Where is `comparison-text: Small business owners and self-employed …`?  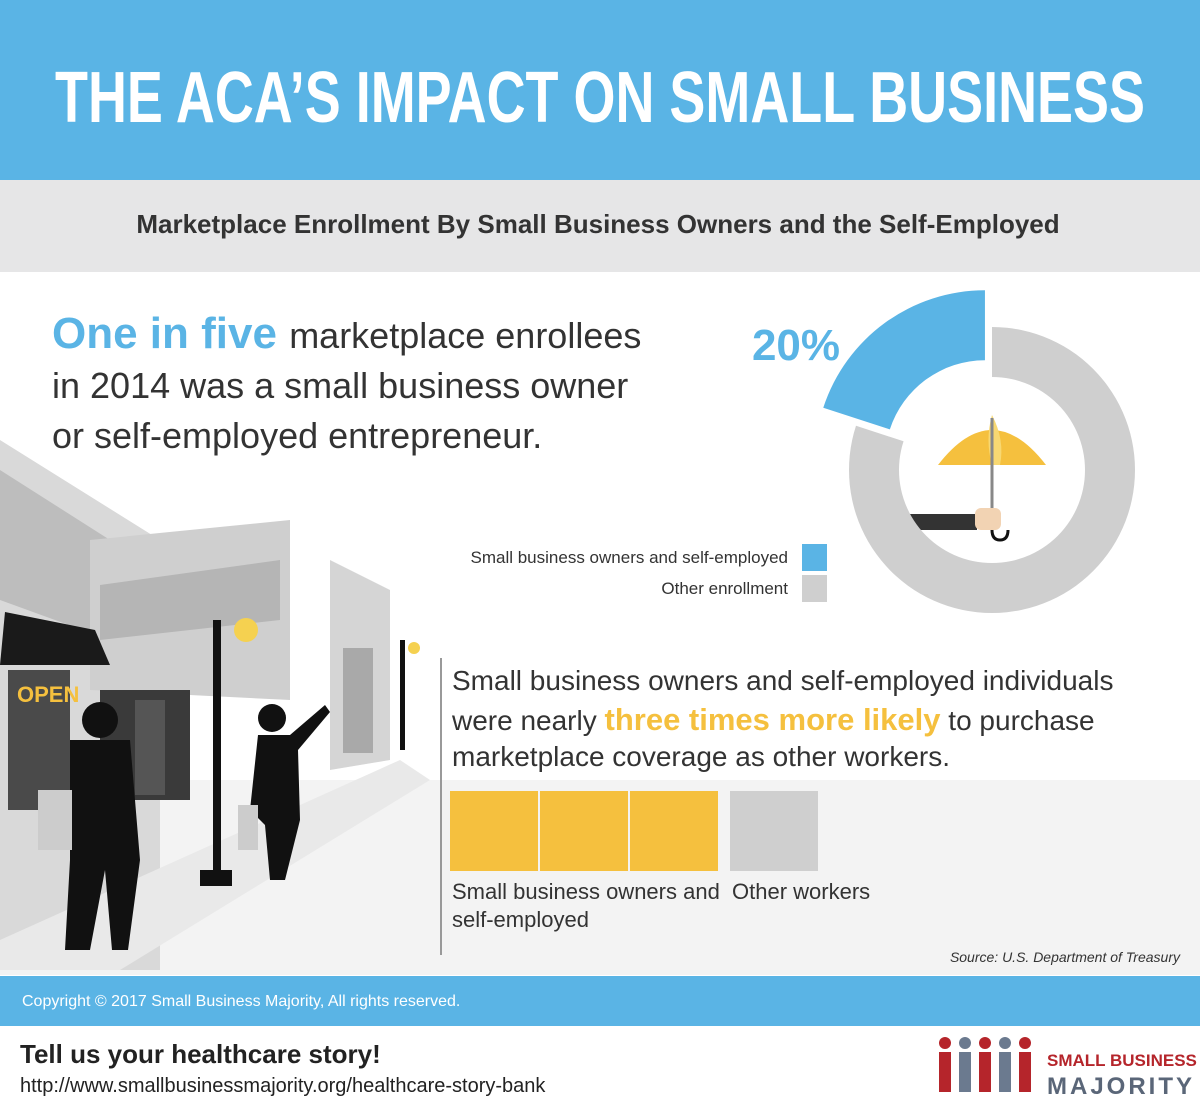
comparison-text: Small business owners and self-employed … is located at coordinates (782, 680).